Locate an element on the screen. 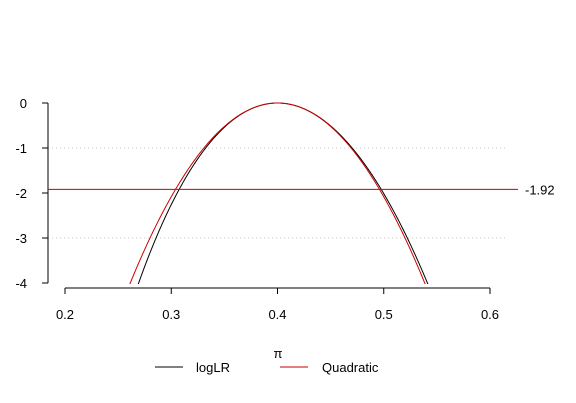 Image resolution: width=576 pixels, height=403 pixels. y-tick-label-4: -4 is located at coordinates (21, 283).